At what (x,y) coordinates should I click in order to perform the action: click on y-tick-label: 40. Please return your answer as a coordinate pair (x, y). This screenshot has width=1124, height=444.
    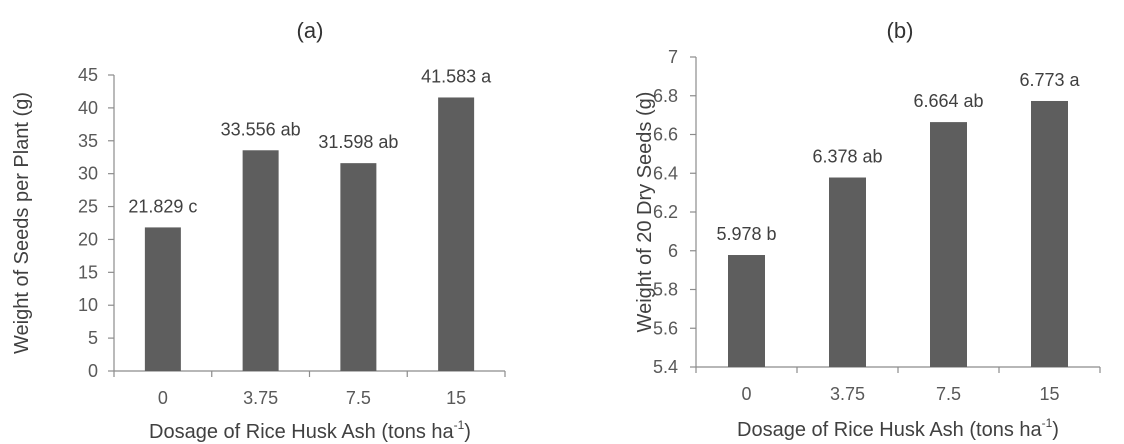
    Looking at the image, I should click on (88, 108).